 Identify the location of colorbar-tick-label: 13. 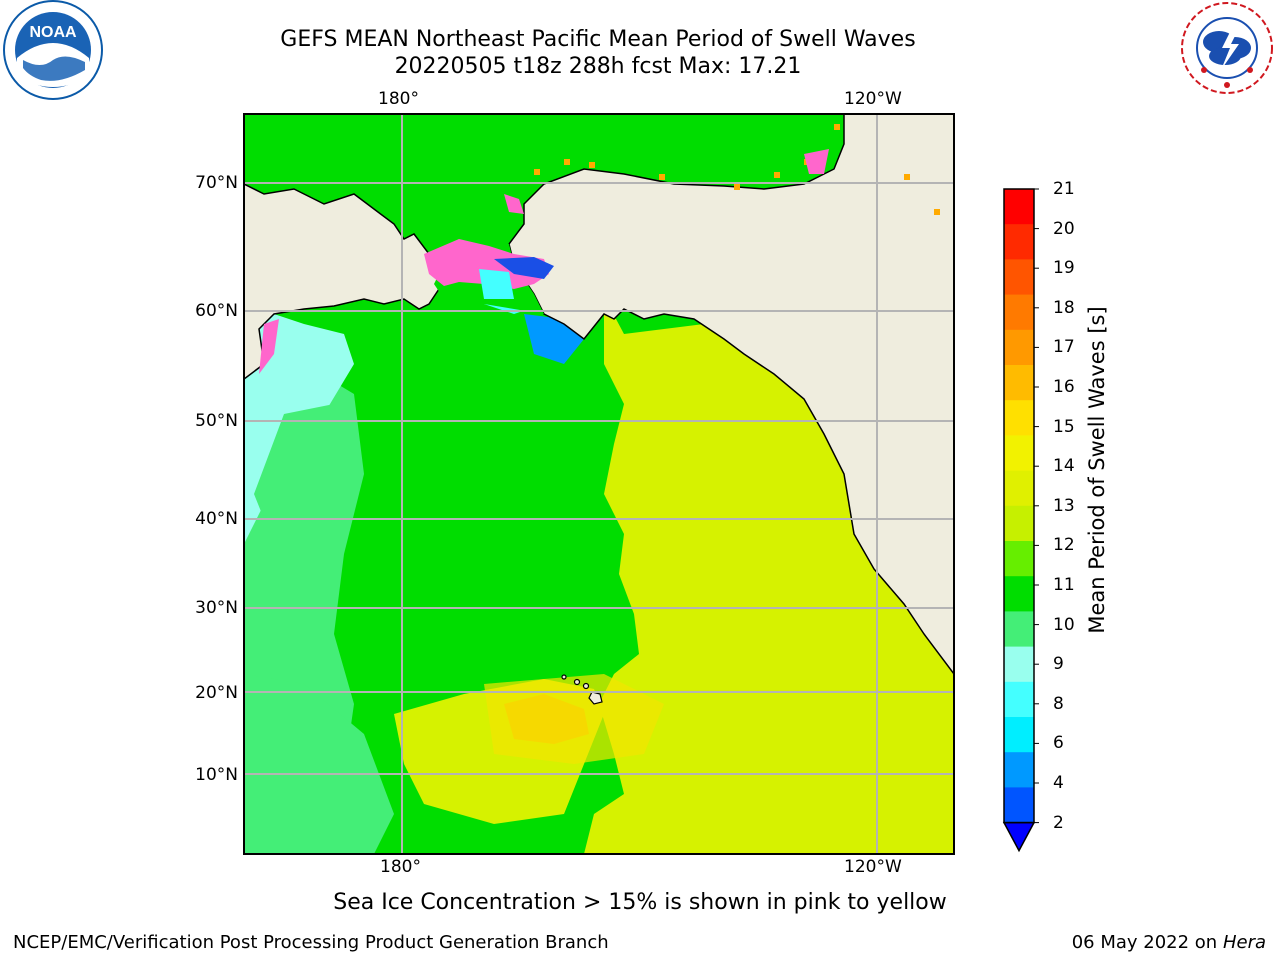
(1064, 505).